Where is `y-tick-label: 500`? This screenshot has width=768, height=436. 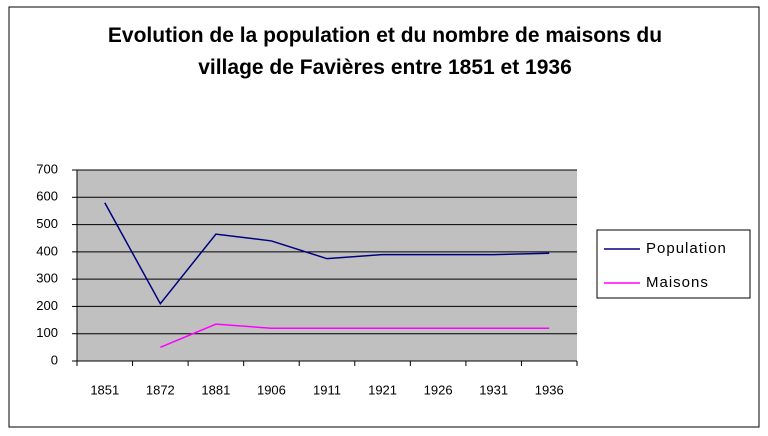
y-tick-label: 500 is located at coordinates (47, 223).